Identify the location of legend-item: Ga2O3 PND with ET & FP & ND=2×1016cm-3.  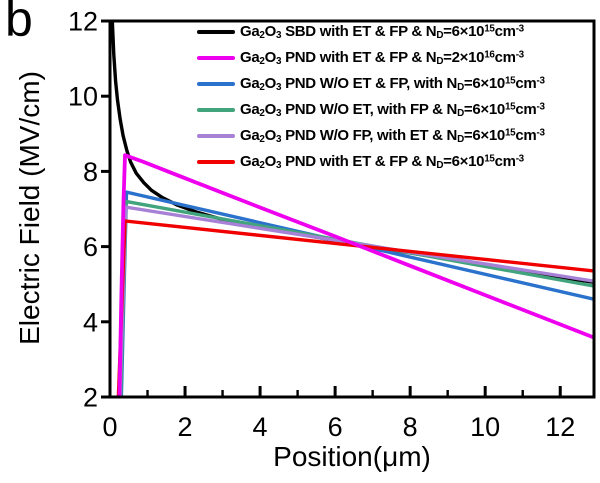
(371, 58).